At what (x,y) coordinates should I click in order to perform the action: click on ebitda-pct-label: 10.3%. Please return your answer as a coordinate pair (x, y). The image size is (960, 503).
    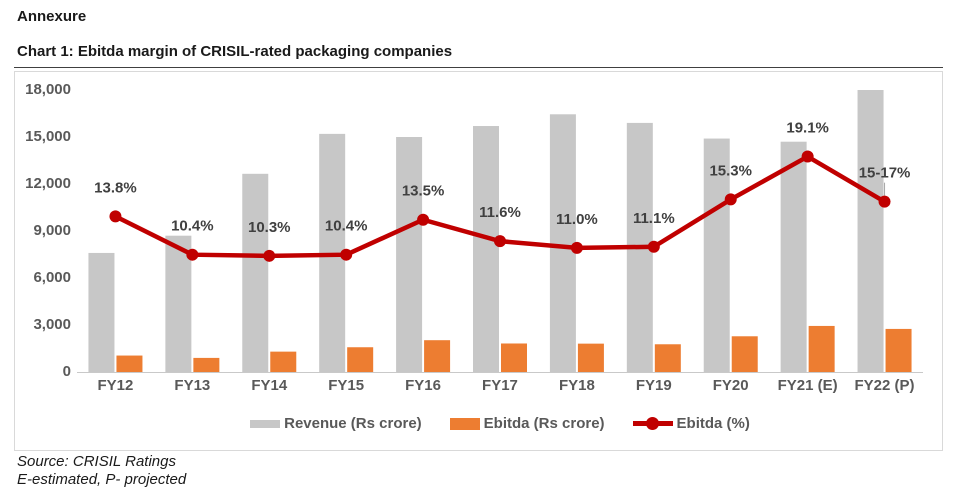
    Looking at the image, I should click on (269, 227).